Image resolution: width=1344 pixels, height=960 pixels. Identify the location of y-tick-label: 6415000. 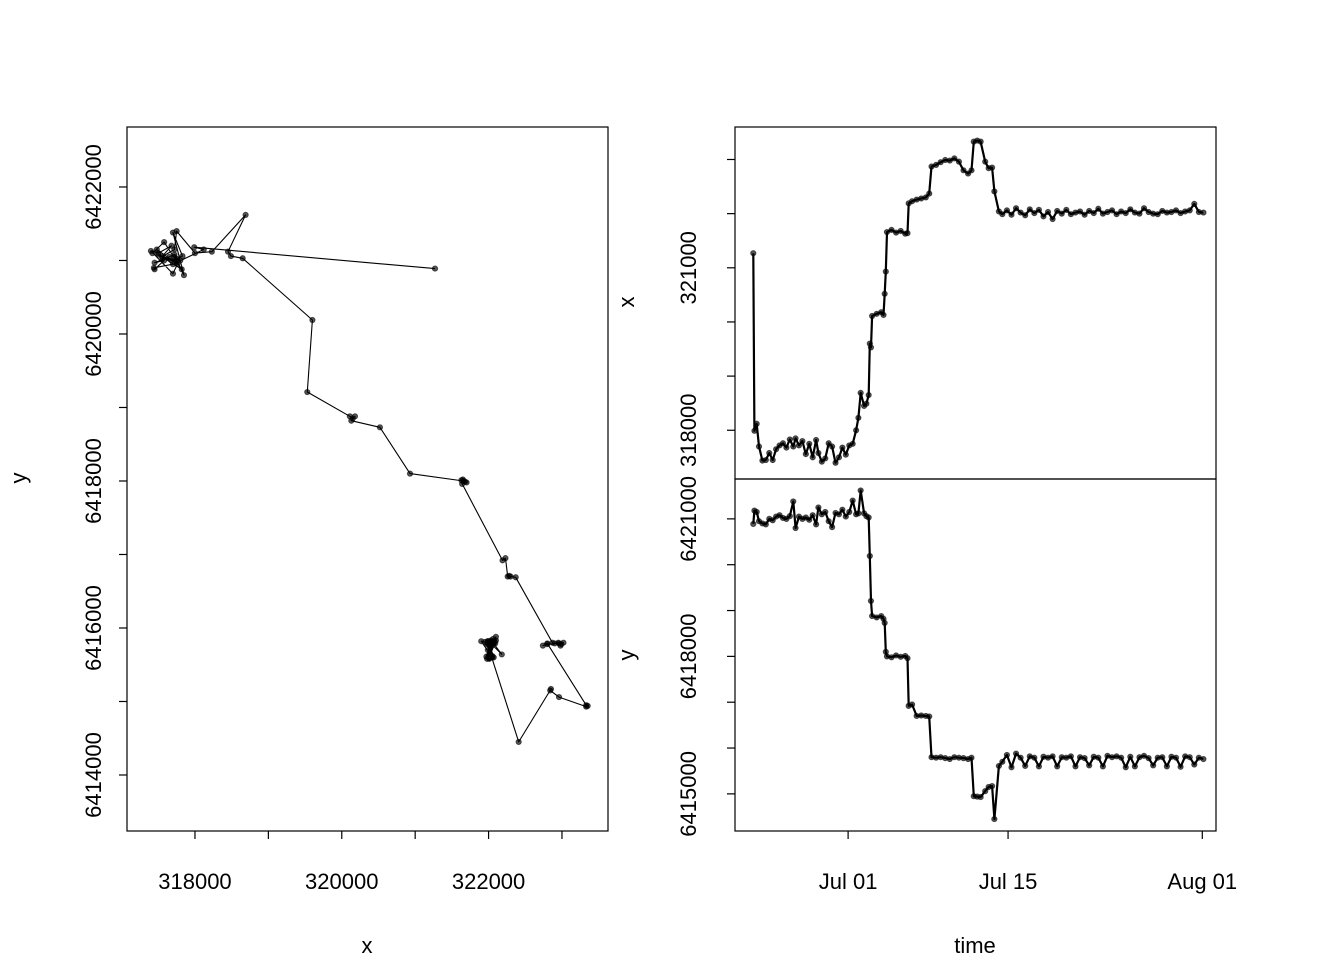
(688, 794).